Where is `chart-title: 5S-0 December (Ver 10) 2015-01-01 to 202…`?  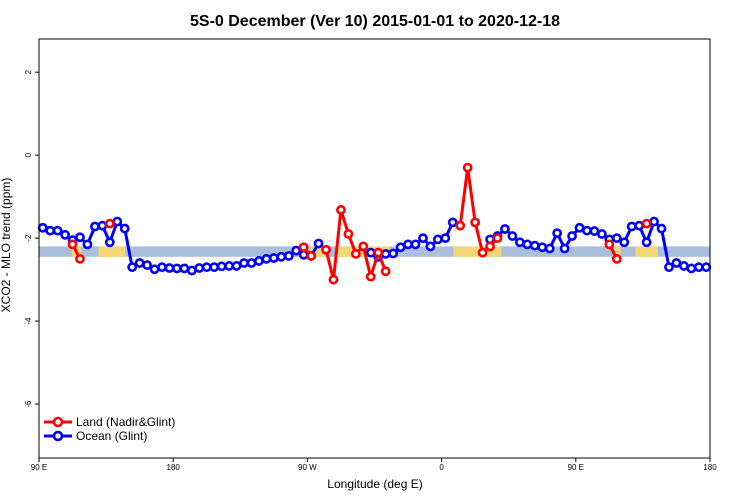 chart-title: 5S-0 December (Ver 10) 2015-01-01 to 202… is located at coordinates (375, 21).